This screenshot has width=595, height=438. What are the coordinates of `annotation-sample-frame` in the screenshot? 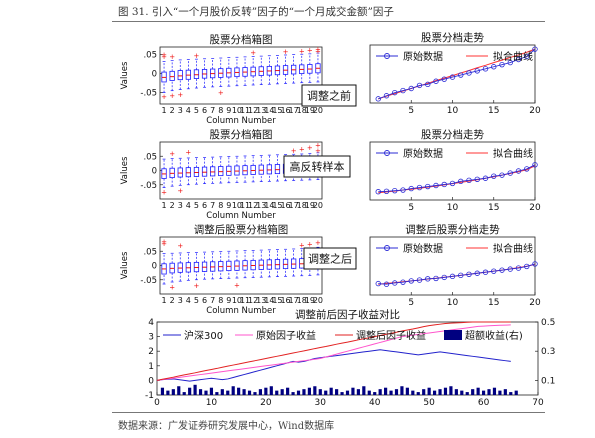 It's located at (317, 166).